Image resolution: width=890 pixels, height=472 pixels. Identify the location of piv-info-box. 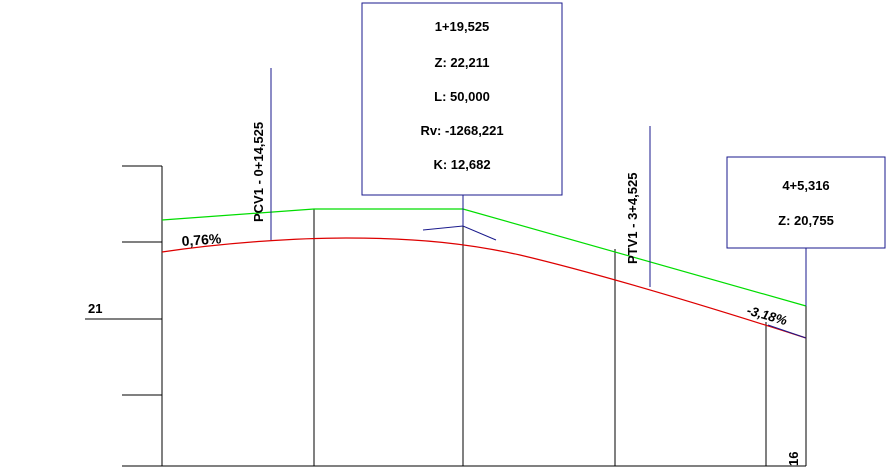
(462, 99).